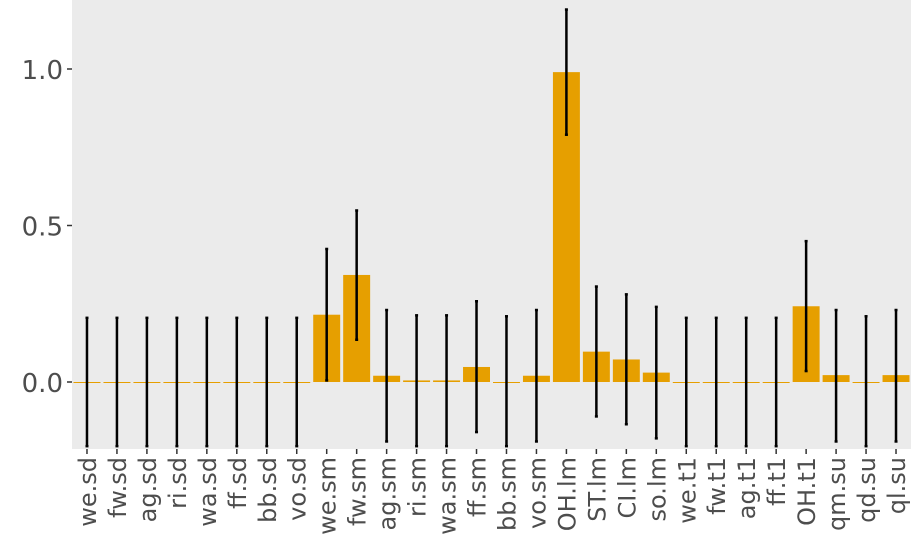 This screenshot has height=554, width=911. Describe the element at coordinates (656, 372) in the screenshot. I see `error-bar-so-lm` at that location.